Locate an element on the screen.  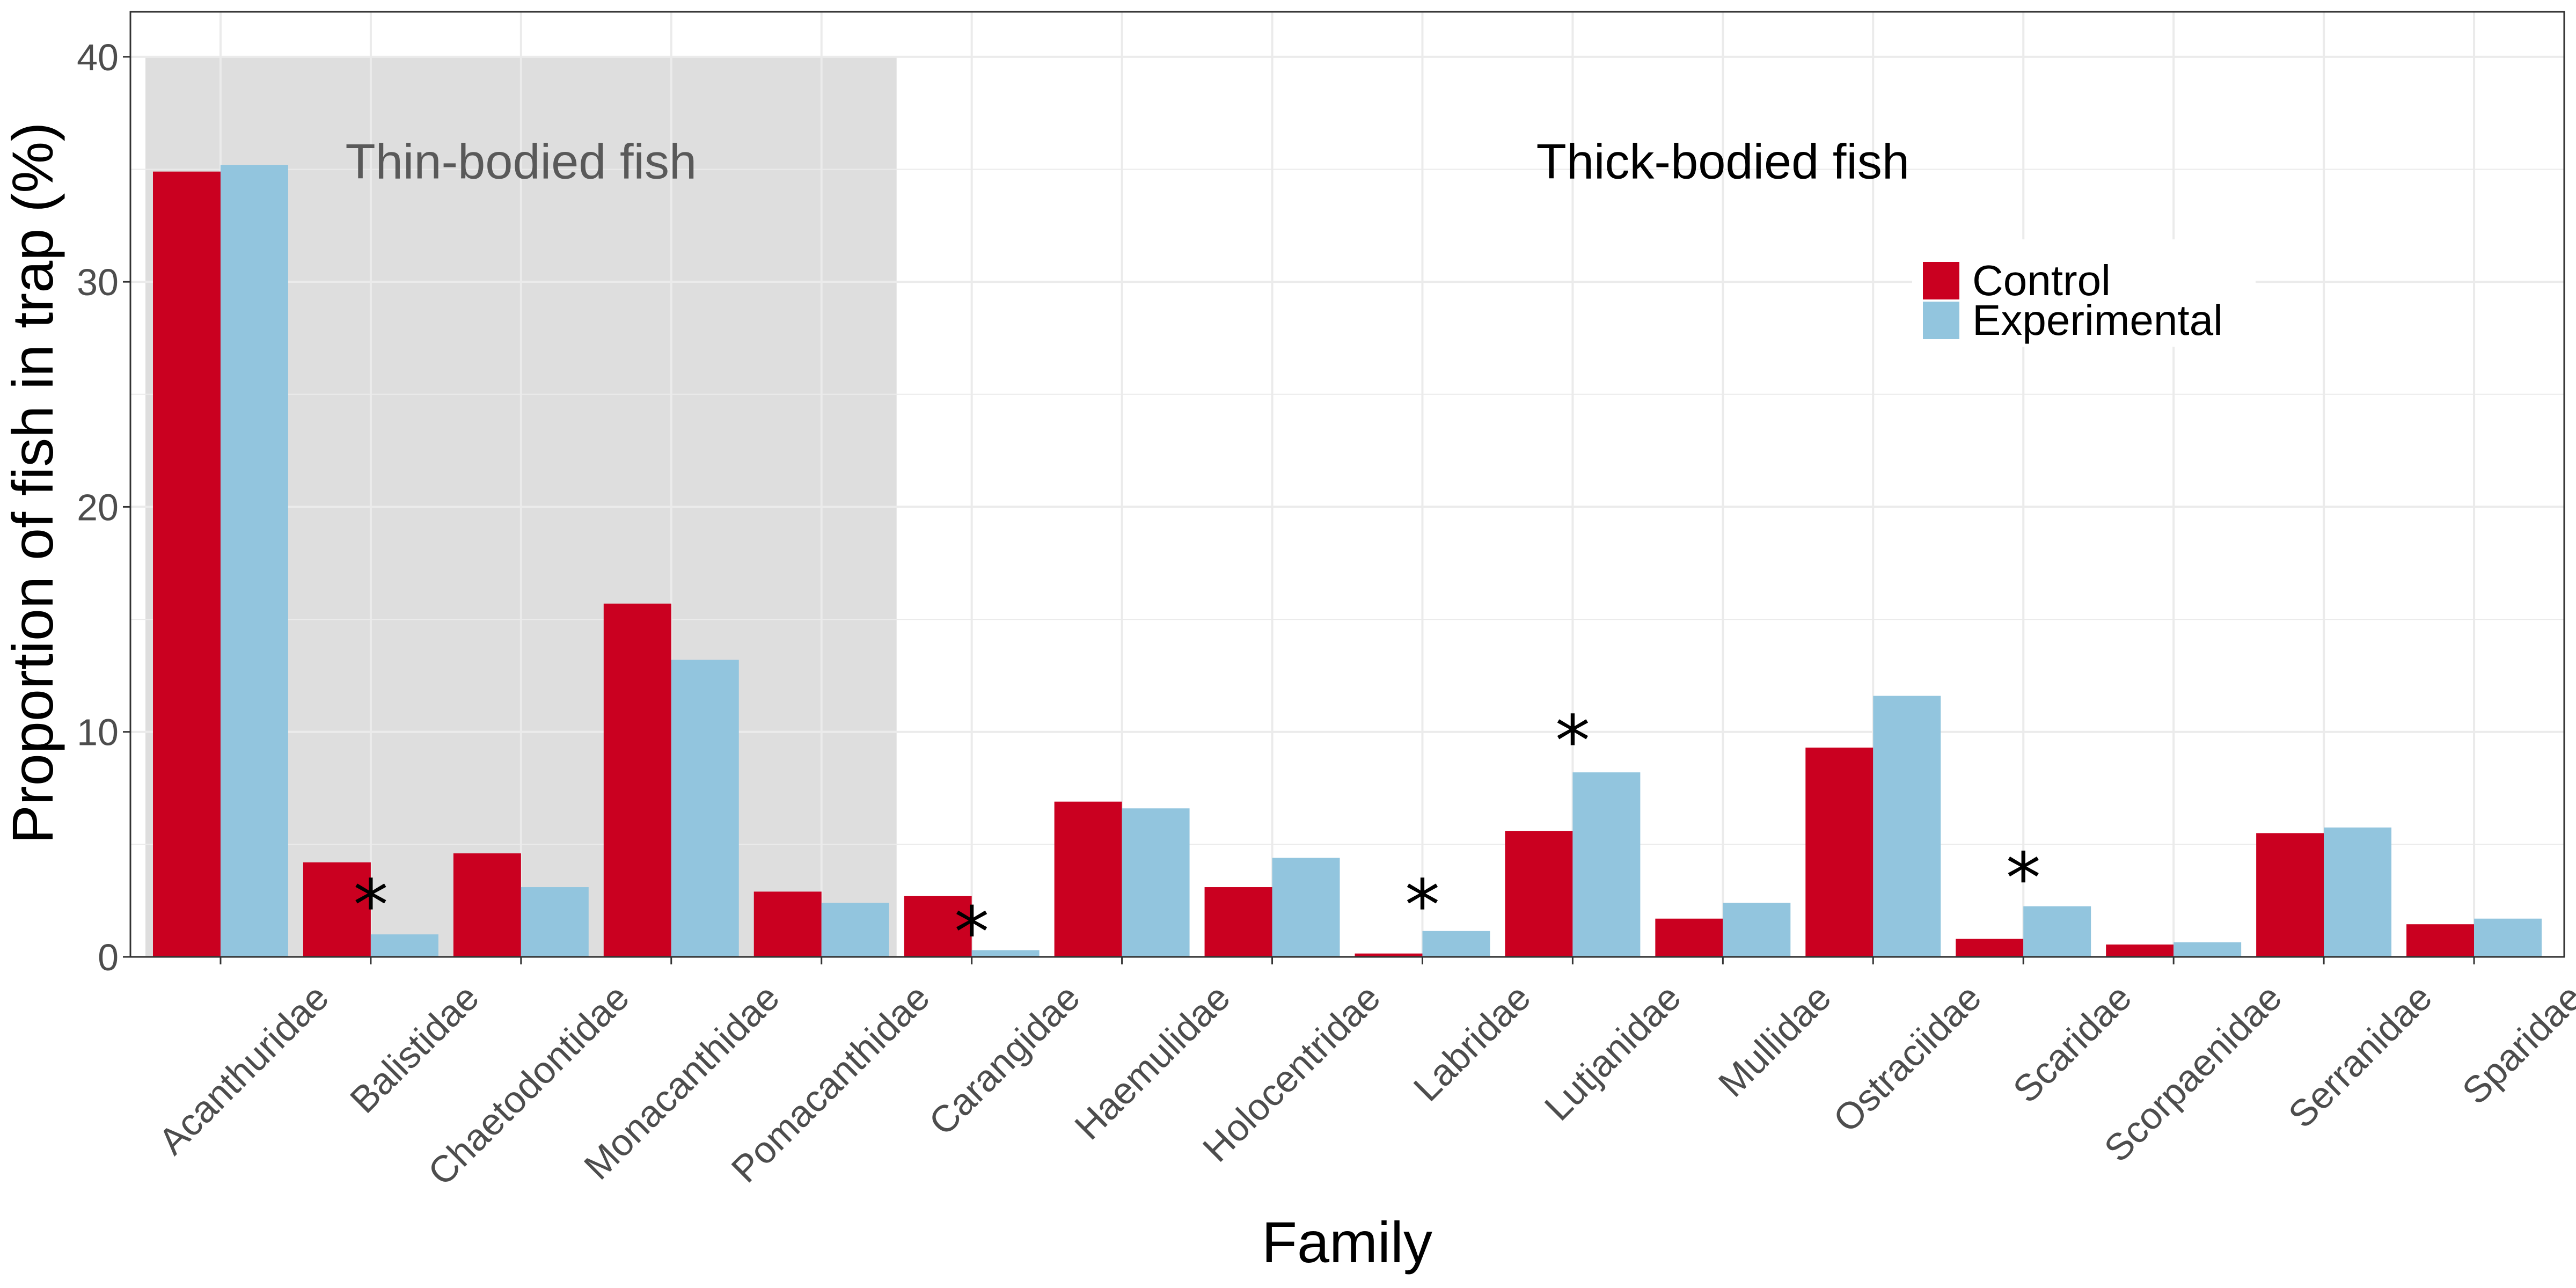
bar-control-mullidae is located at coordinates (1689, 937).